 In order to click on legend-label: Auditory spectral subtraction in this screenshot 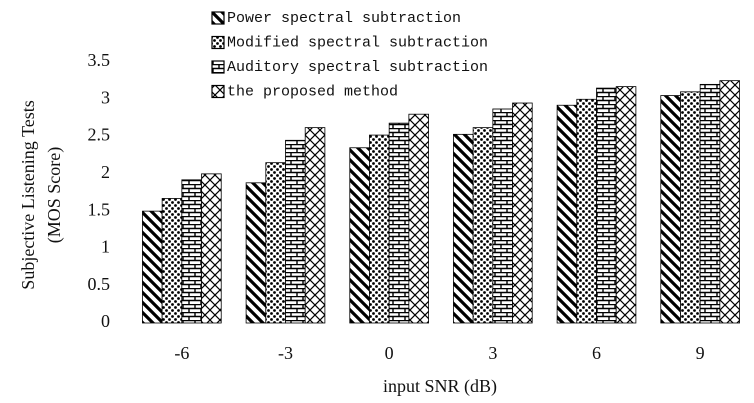, I will do `click(357, 67)`.